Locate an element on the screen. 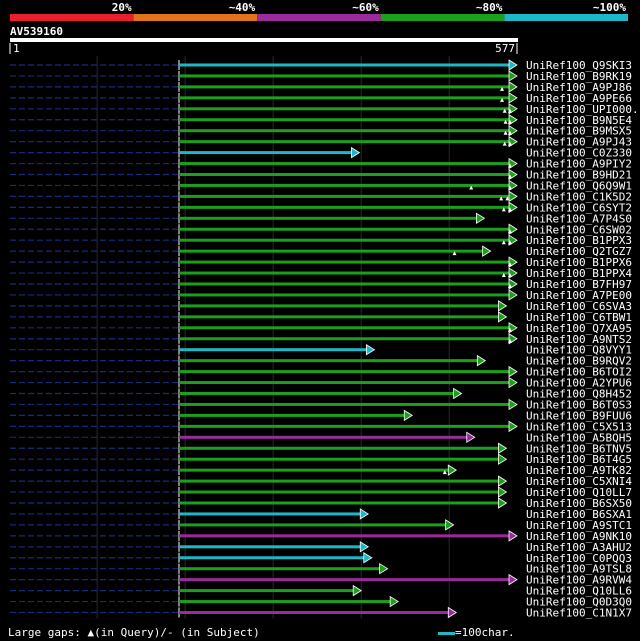 The image size is (640, 641). hit-row: UniRef100_B6TOI2 is located at coordinates (321, 372).